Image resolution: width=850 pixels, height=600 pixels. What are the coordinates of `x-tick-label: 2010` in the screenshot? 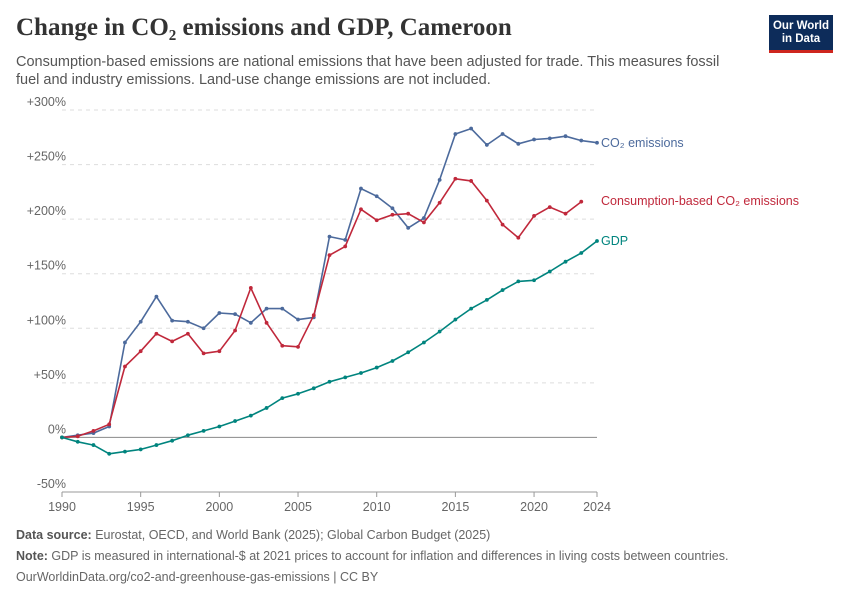 It's located at (377, 507).